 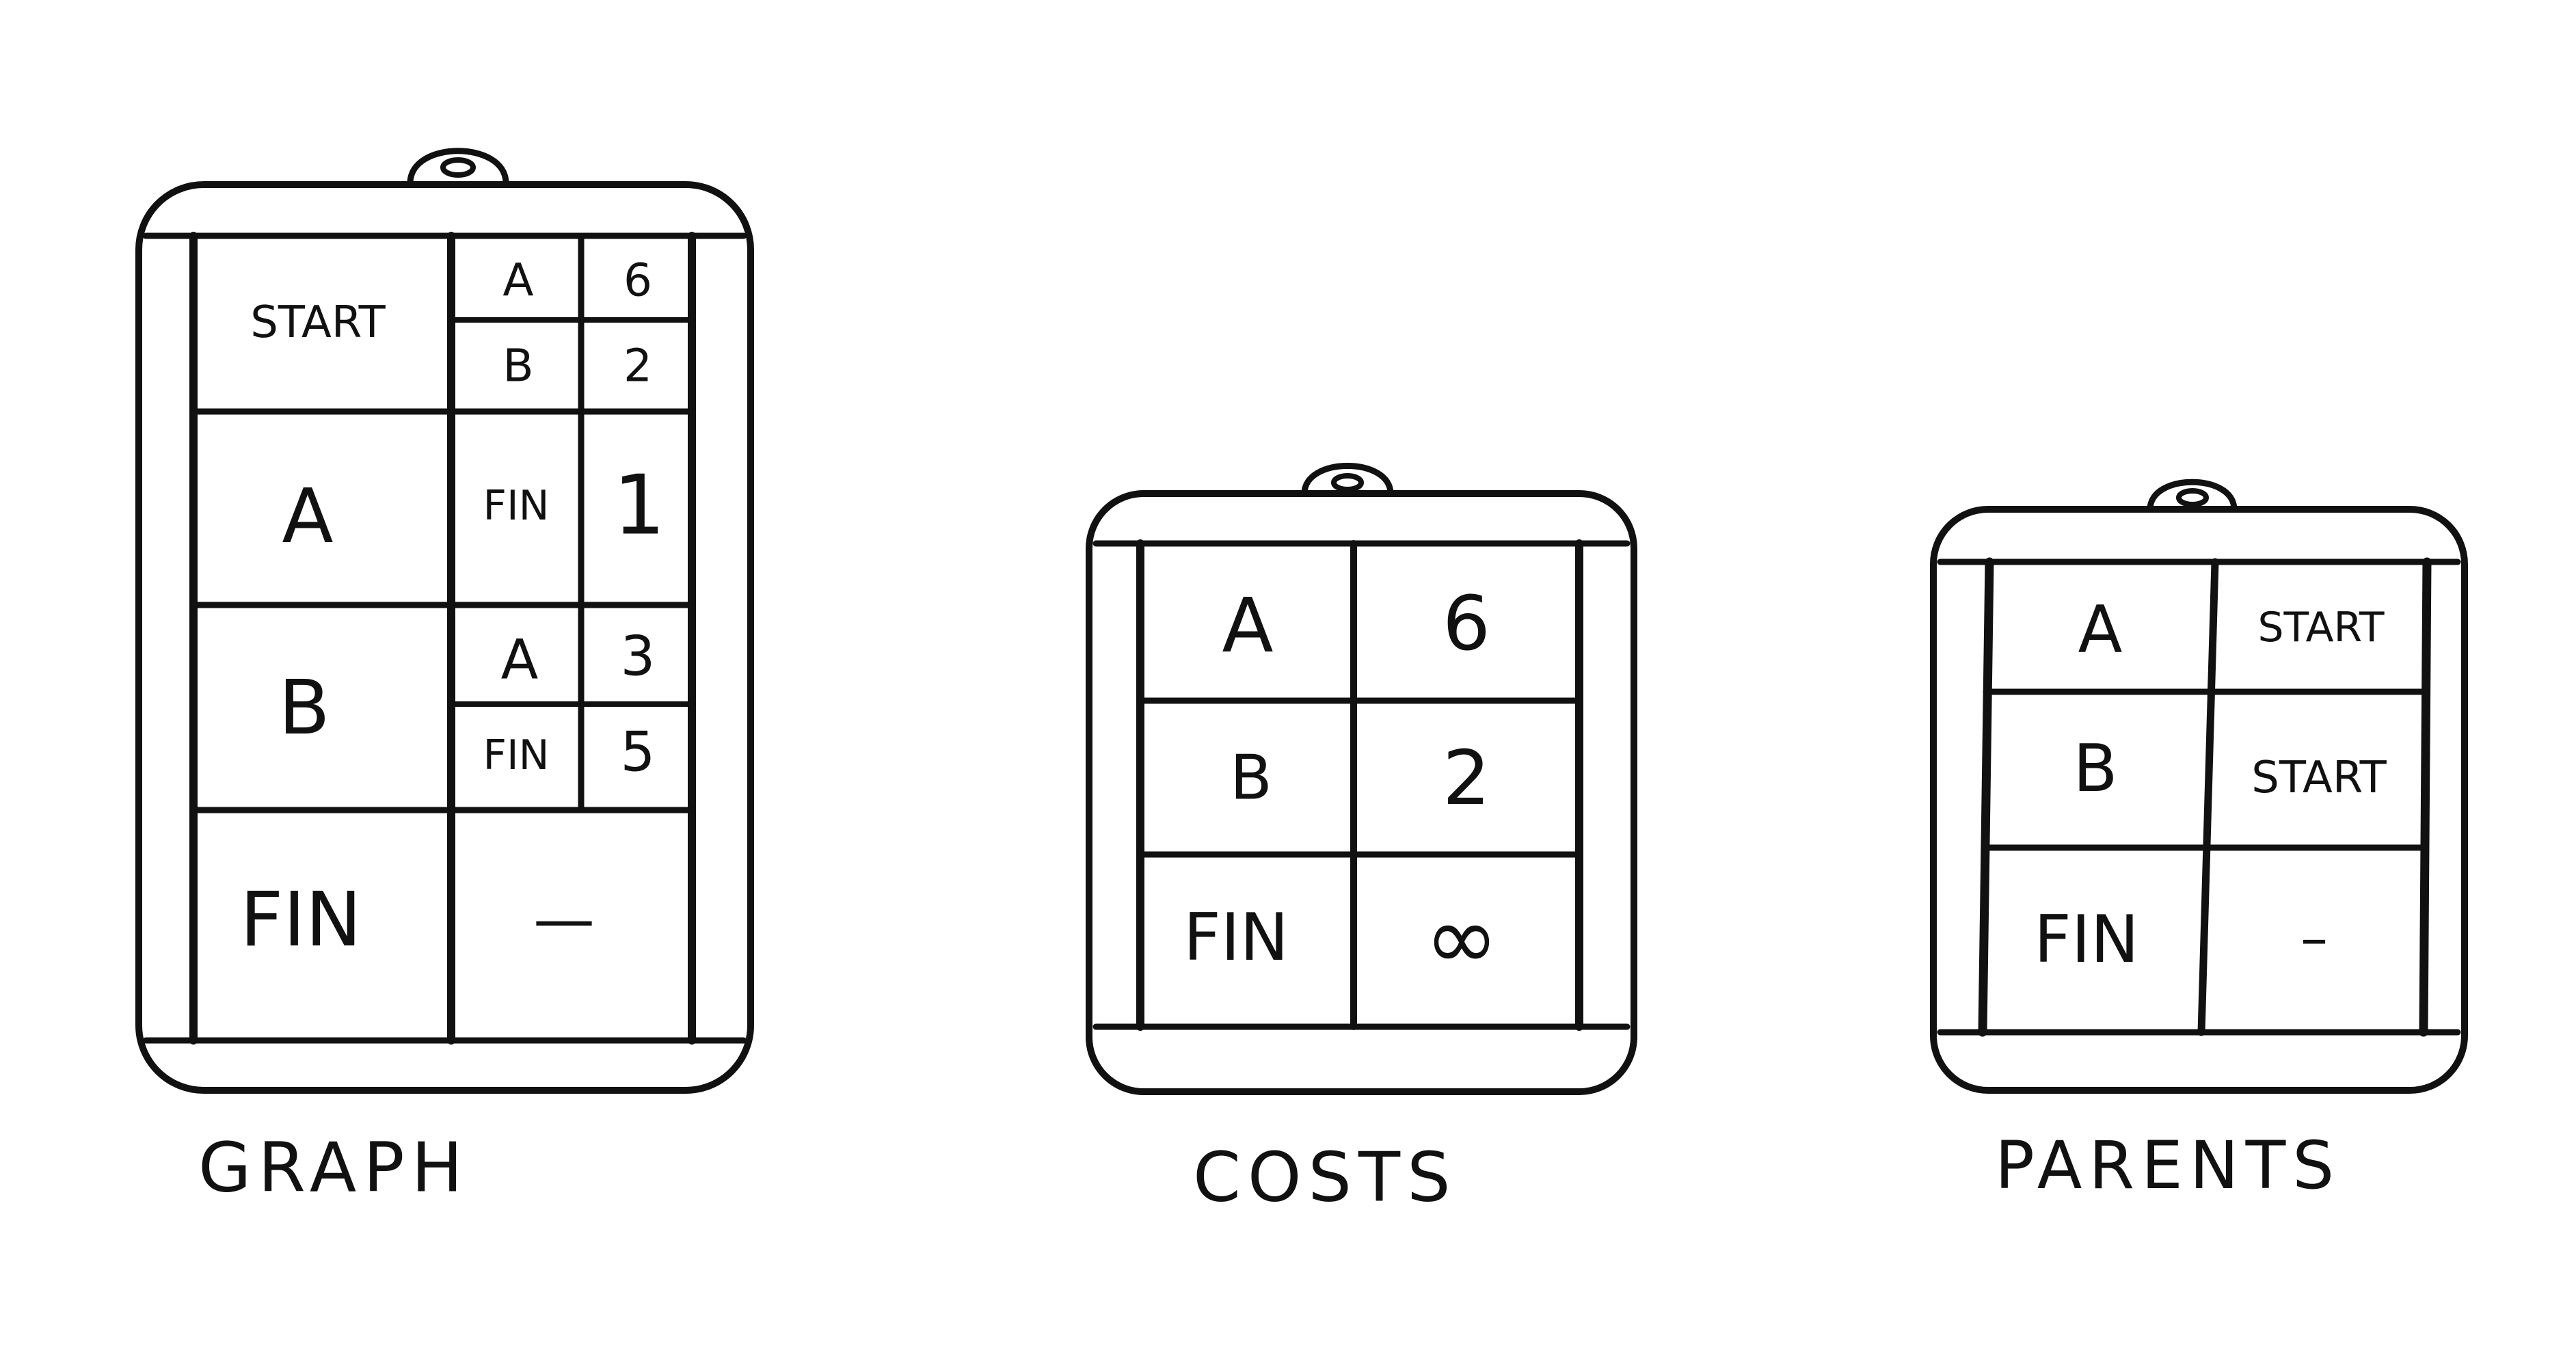 I want to click on graph-no-neighbors: —, so click(x=564, y=920).